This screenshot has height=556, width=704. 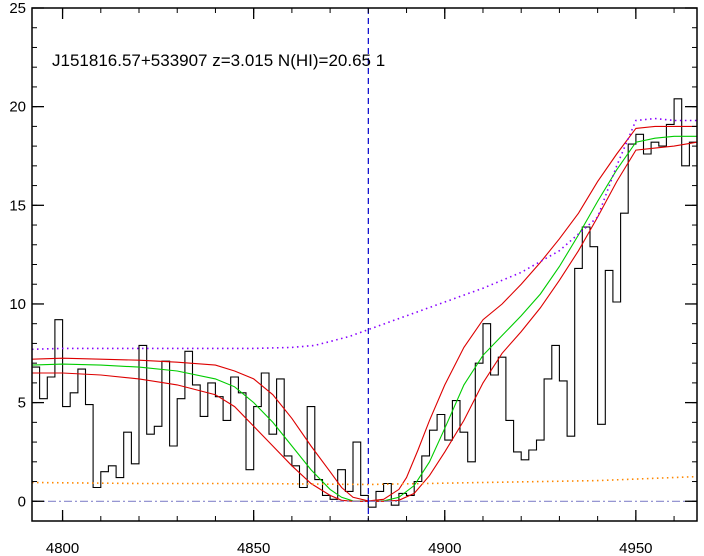 I want to click on y-tick-label: 0, so click(x=22, y=501).